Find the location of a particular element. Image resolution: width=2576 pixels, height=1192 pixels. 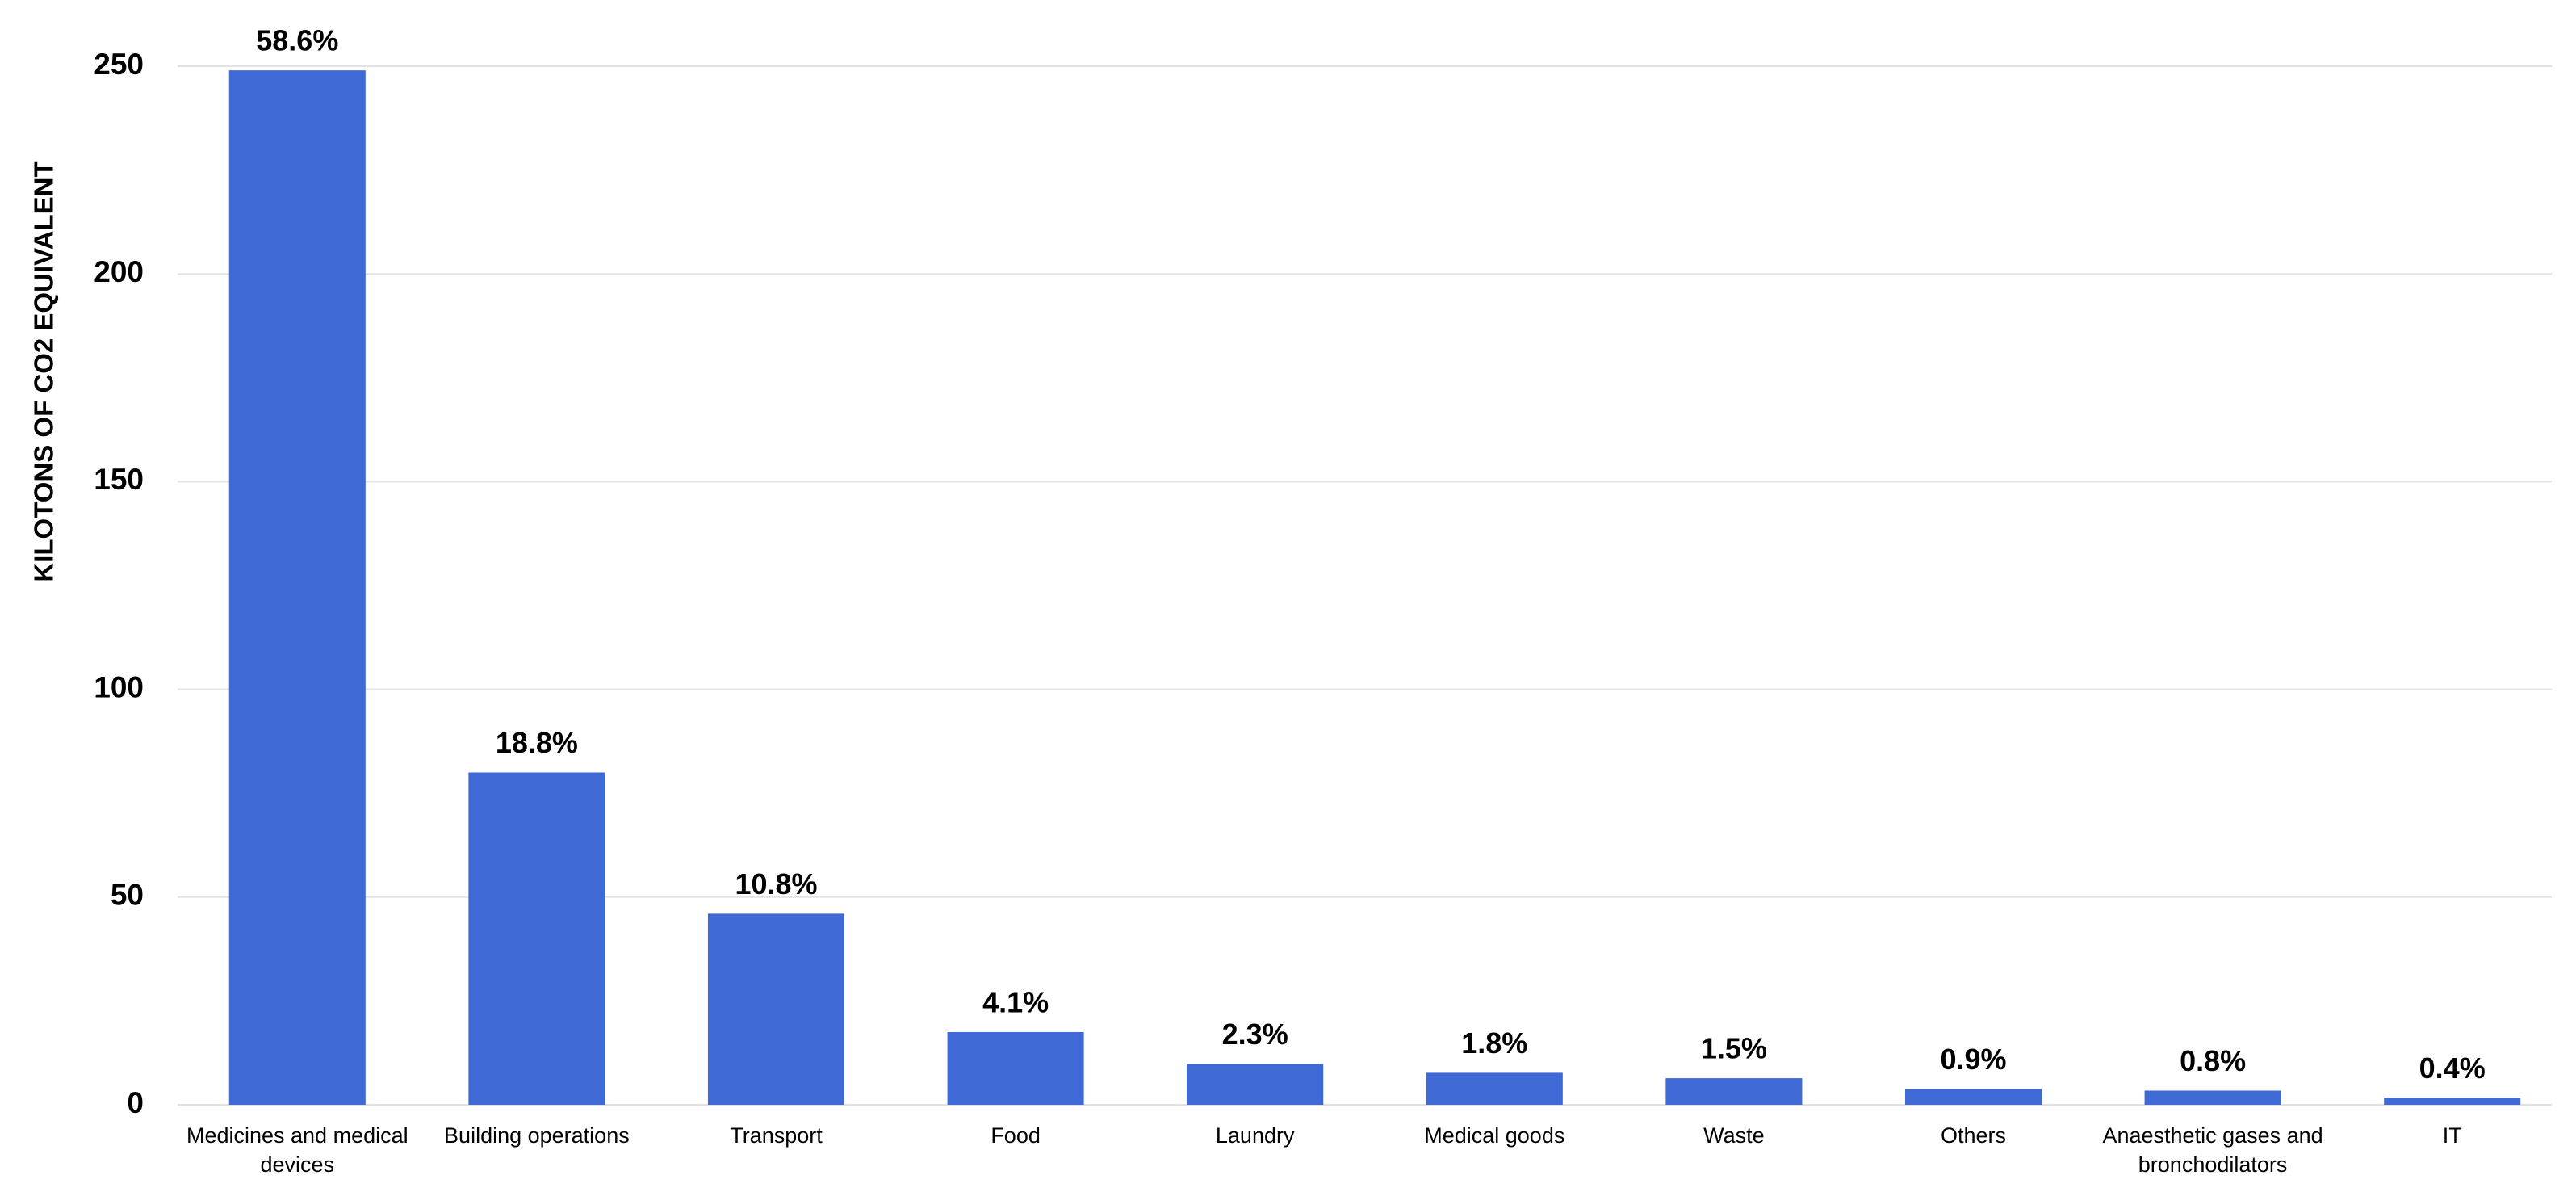

x-tick-label: IT is located at coordinates (2452, 1135).